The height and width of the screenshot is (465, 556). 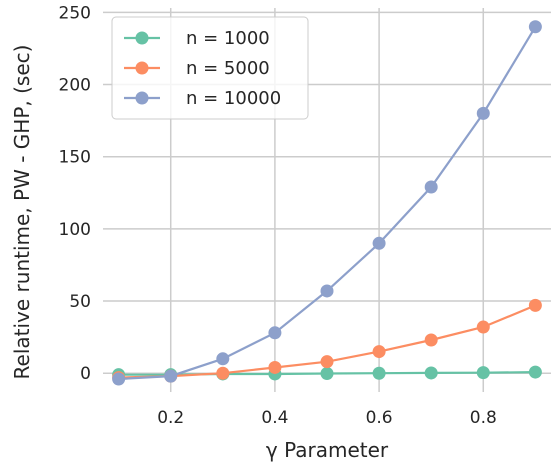 What do you see at coordinates (75, 13) in the screenshot?
I see `y-tick-label: 250` at bounding box center [75, 13].